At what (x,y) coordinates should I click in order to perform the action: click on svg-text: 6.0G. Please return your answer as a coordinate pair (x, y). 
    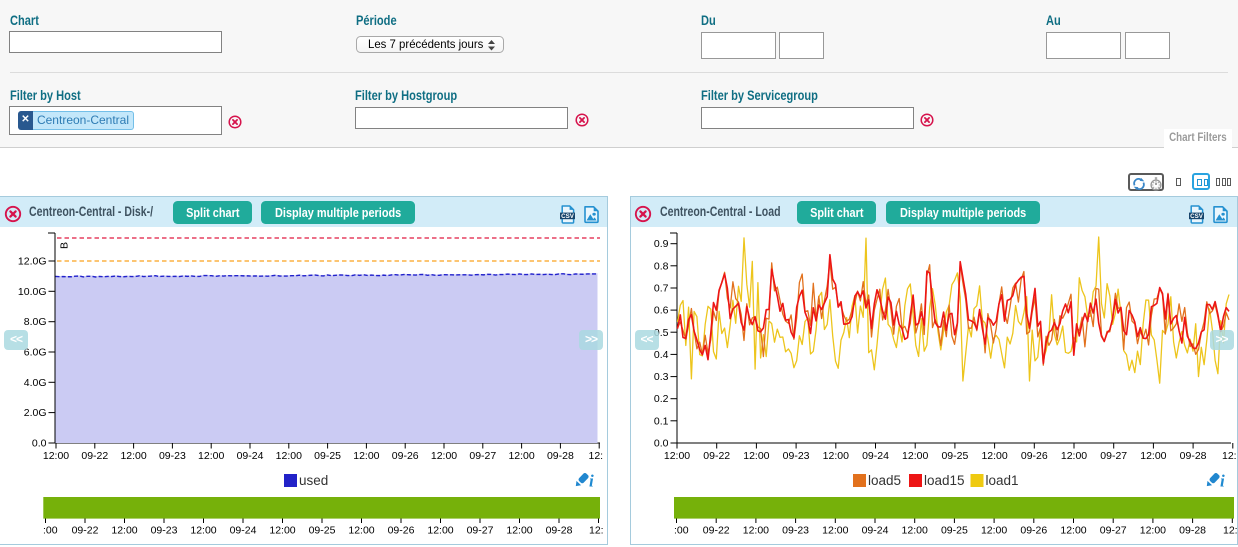
    Looking at the image, I should click on (35, 353).